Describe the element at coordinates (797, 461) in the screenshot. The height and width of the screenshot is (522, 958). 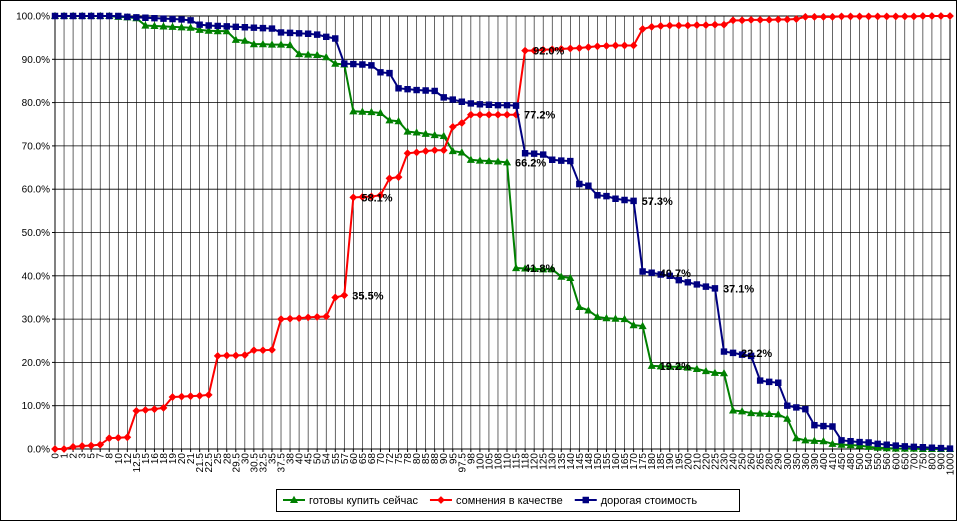
I see `x-tick-label: 350` at that location.